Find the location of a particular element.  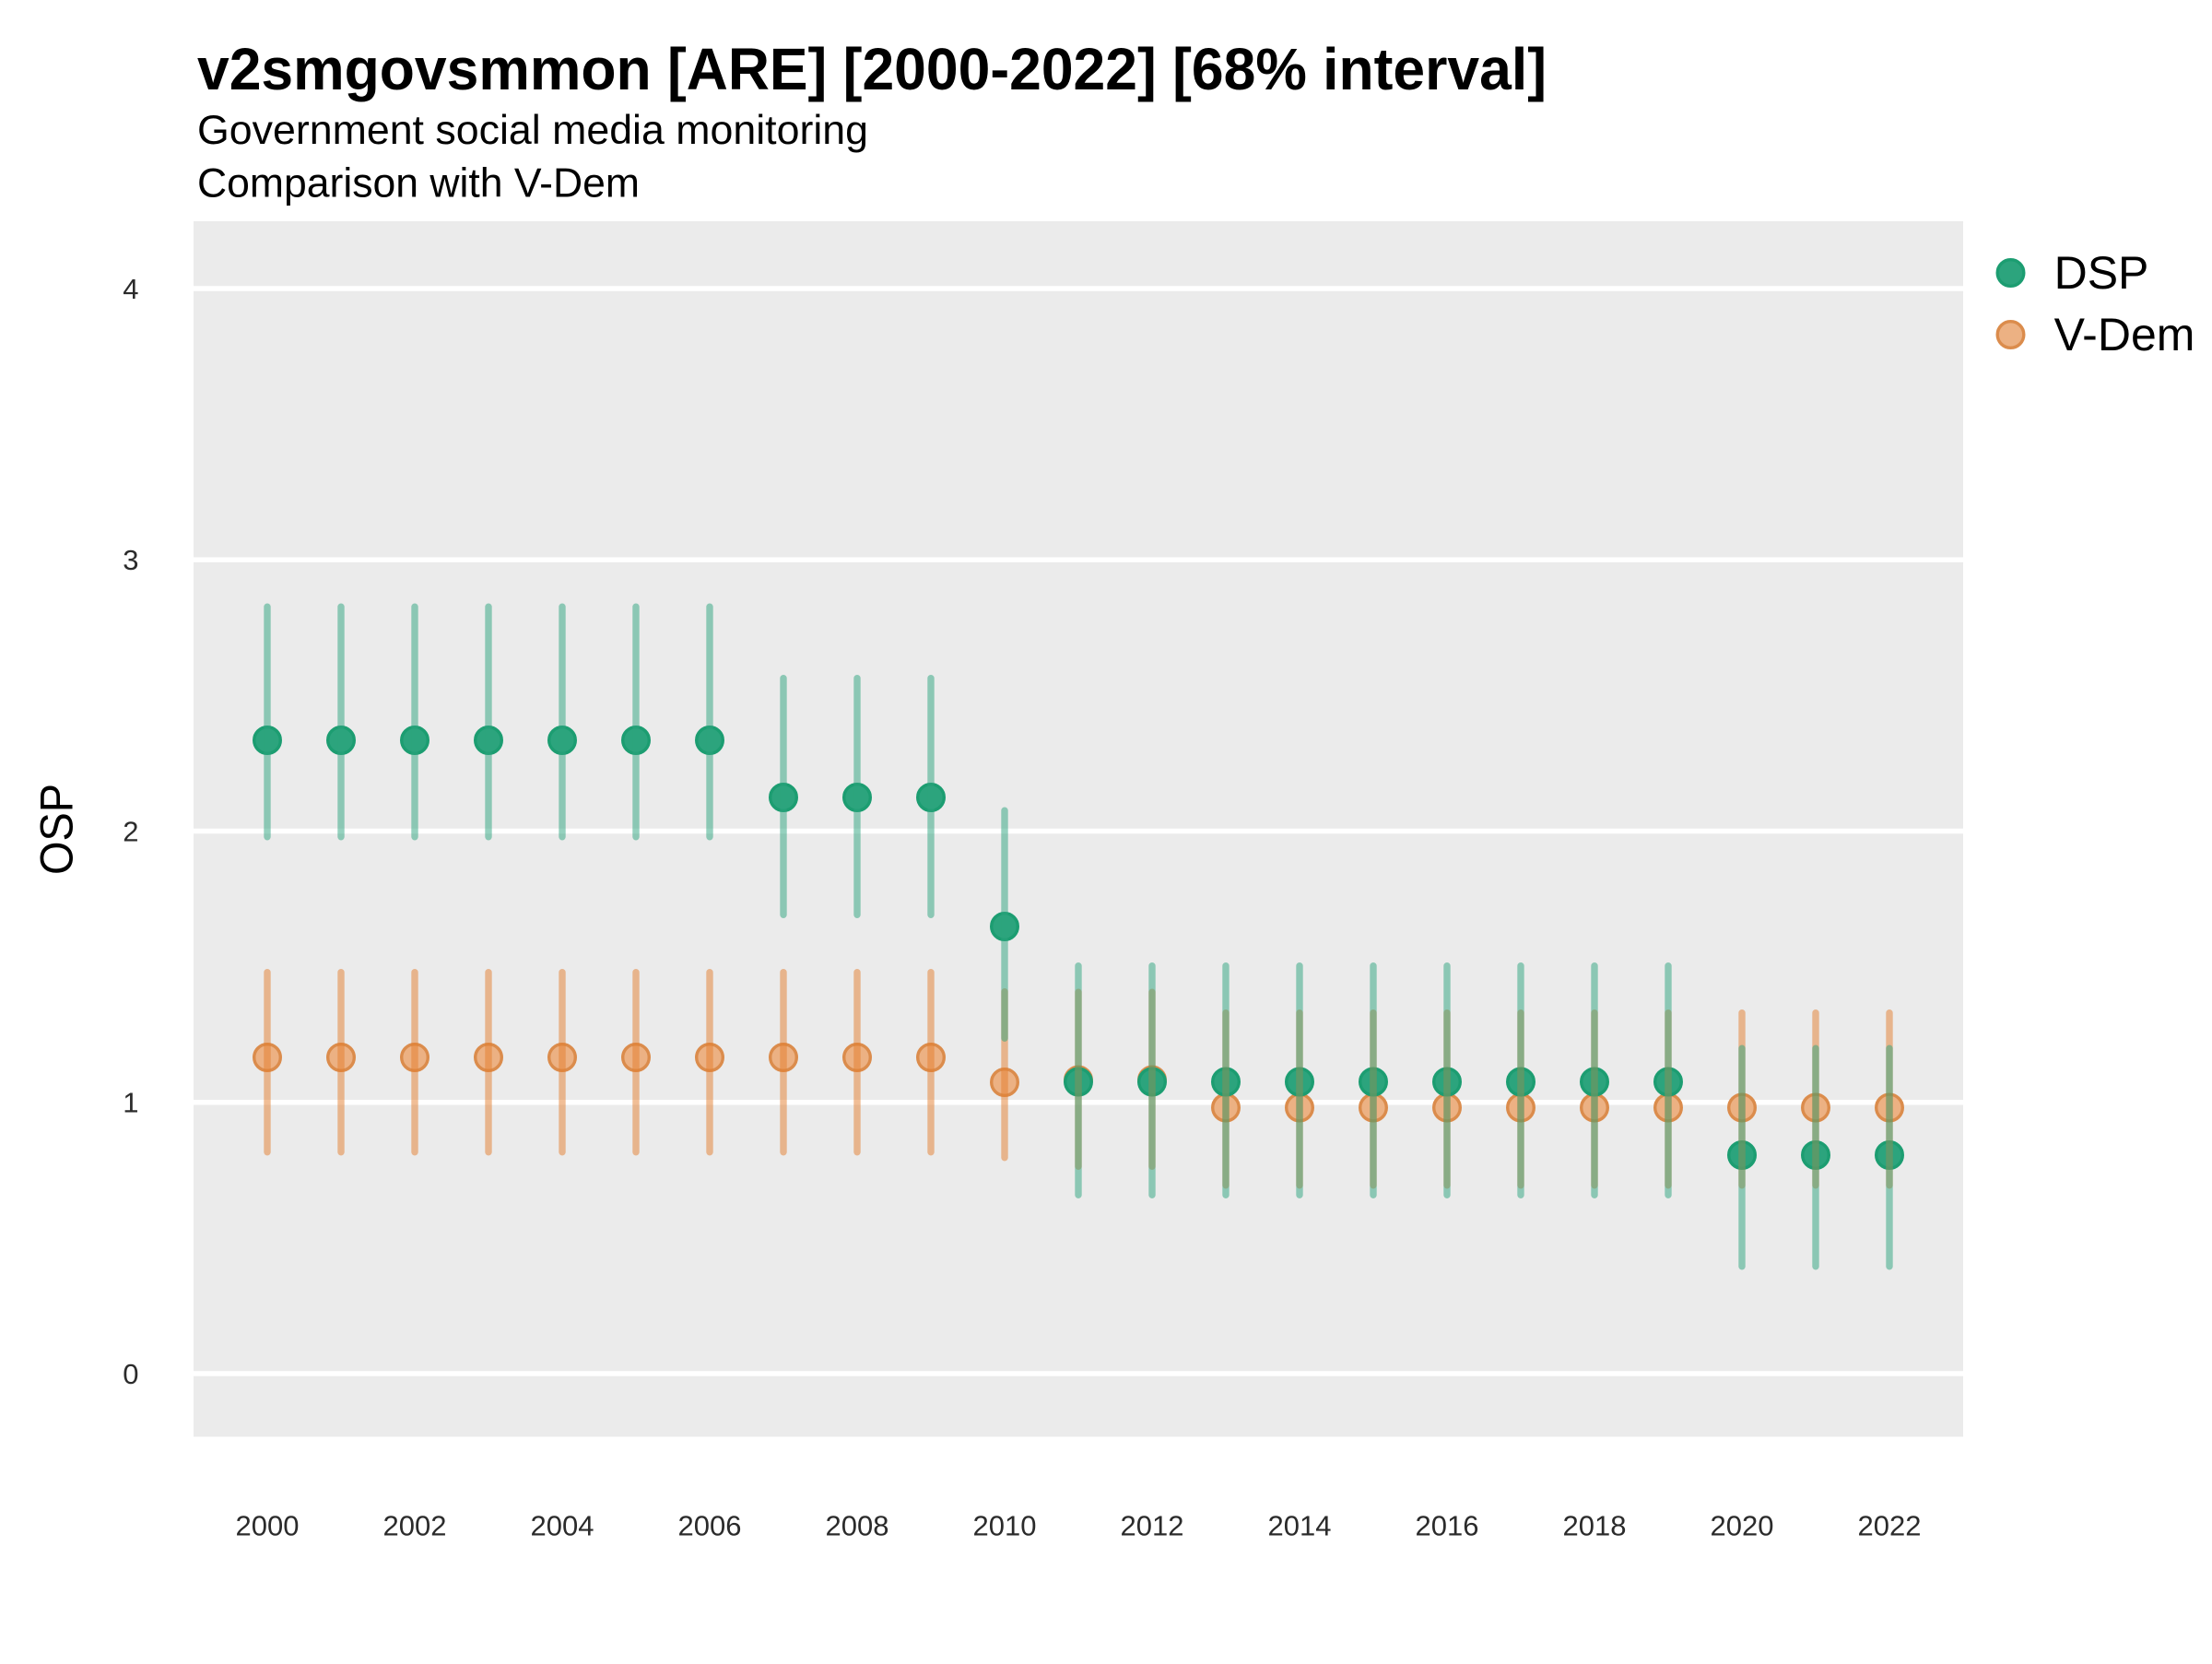

svg-text: OSP is located at coordinates (57, 829).